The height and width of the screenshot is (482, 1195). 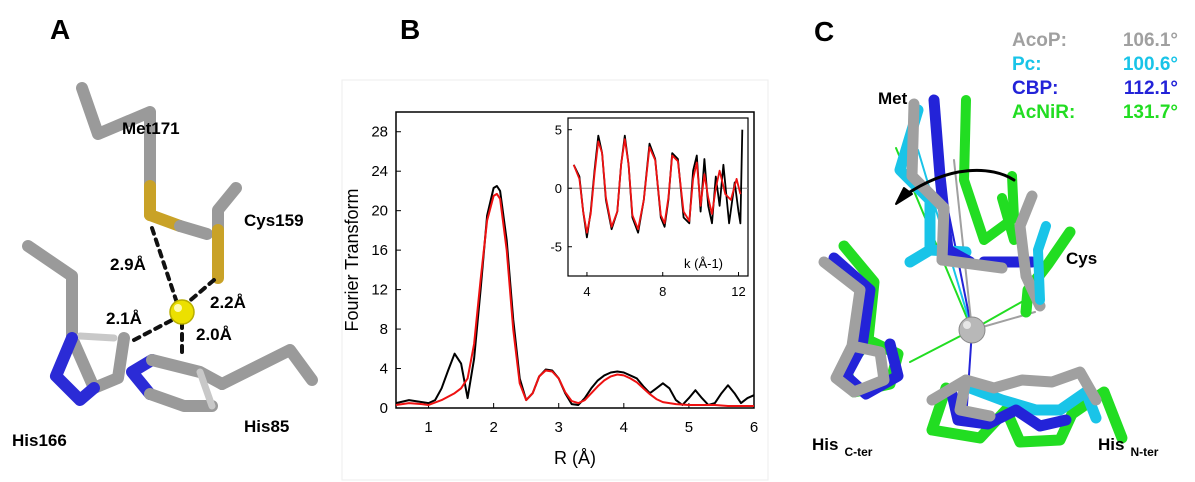 I want to click on panel-label-b: B, so click(x=410, y=29).